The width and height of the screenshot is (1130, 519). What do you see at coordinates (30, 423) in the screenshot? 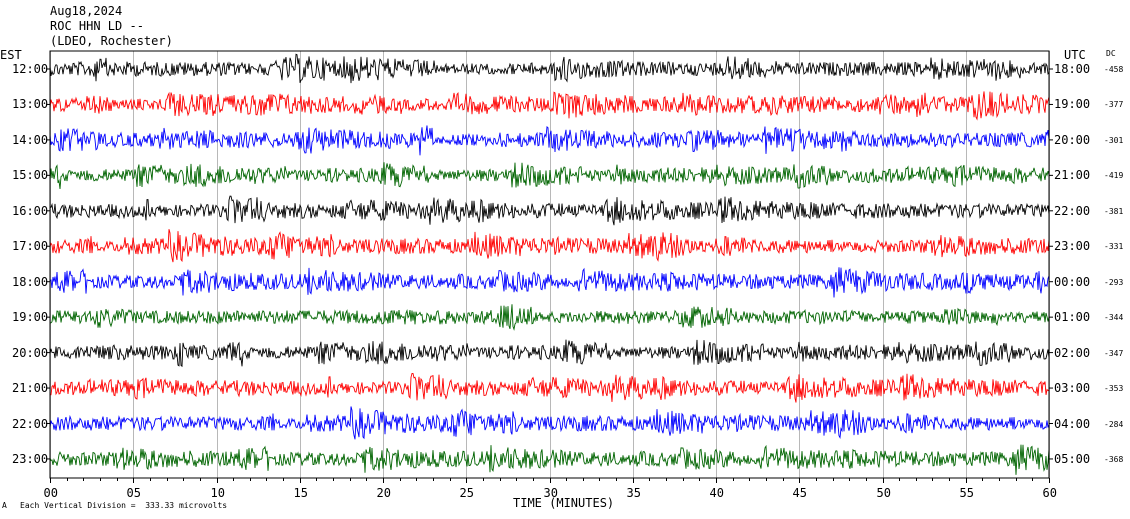
I see `est-time-label: 22:00` at bounding box center [30, 423].